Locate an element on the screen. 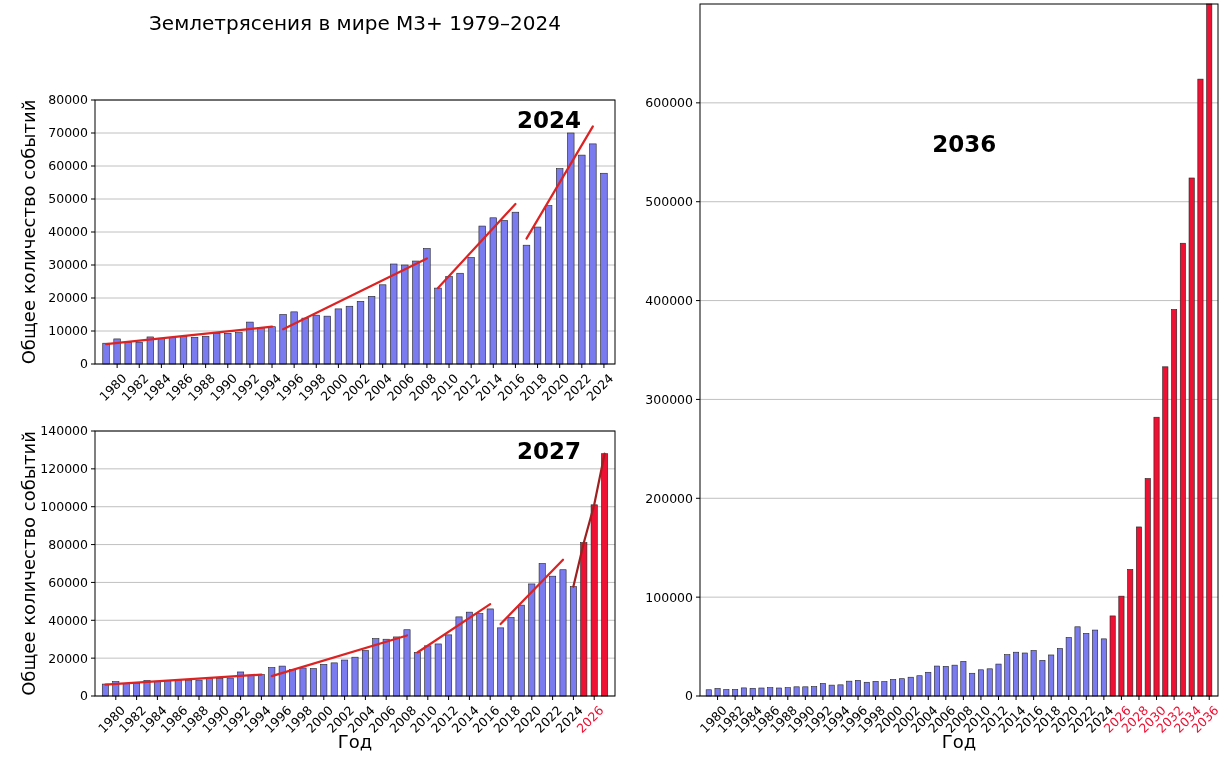 This screenshot has width=1225, height=760. y-tick-label: 600000 is located at coordinates (669, 103).